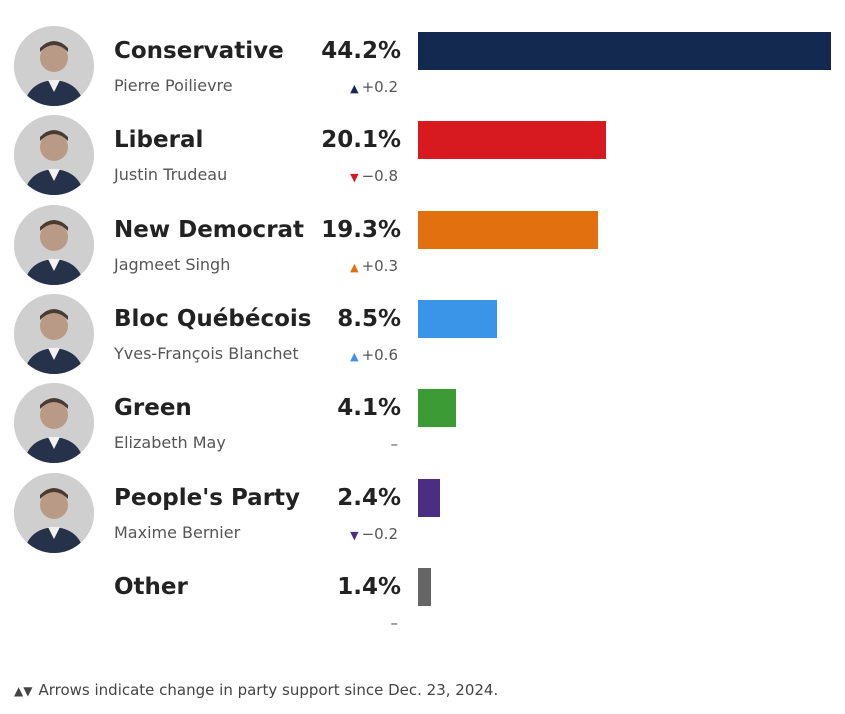 The width and height of the screenshot is (845, 714). Describe the element at coordinates (429, 497) in the screenshot. I see `bar-people-s-party` at that location.